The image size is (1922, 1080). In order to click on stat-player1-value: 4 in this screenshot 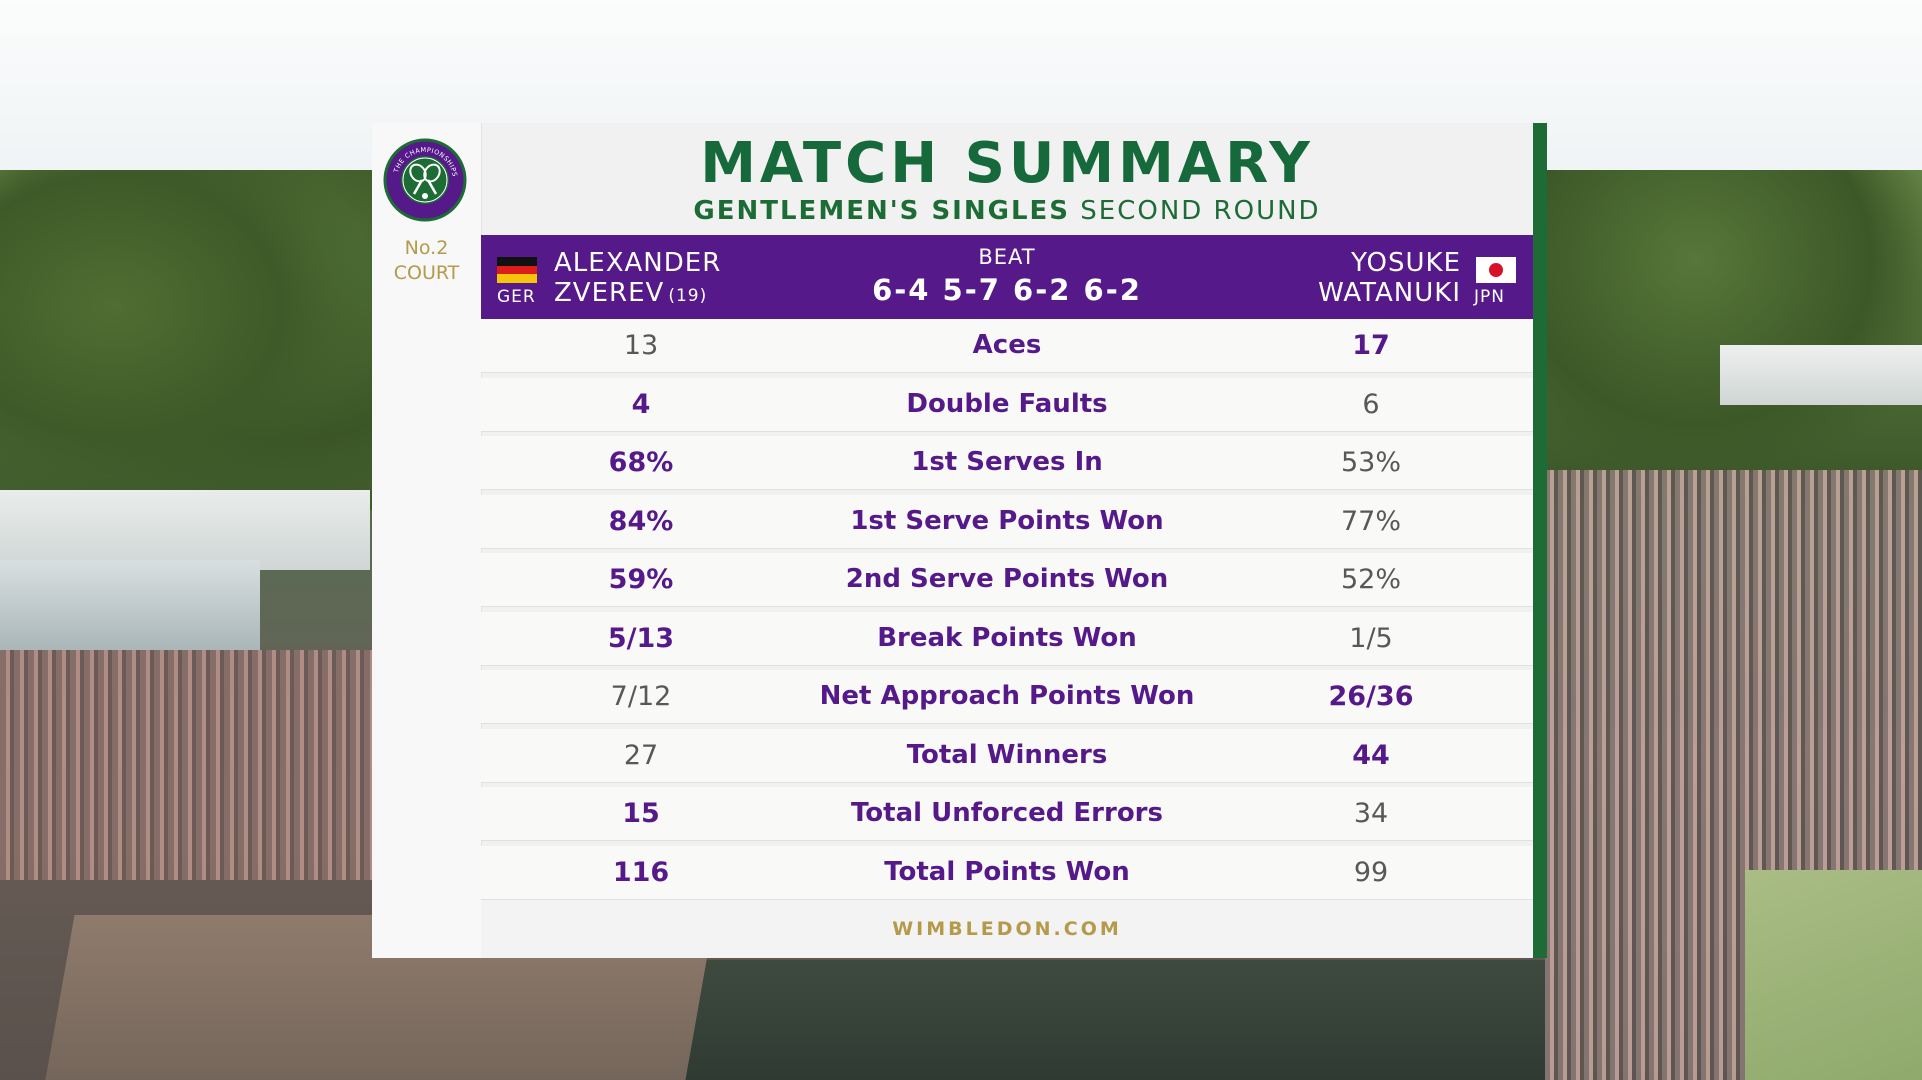, I will do `click(641, 404)`.